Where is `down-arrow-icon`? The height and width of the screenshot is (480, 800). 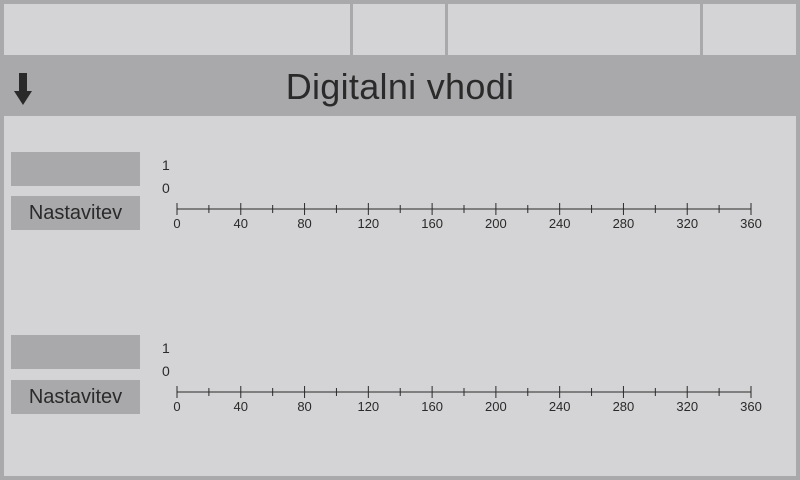
down-arrow-icon is located at coordinates (23, 89).